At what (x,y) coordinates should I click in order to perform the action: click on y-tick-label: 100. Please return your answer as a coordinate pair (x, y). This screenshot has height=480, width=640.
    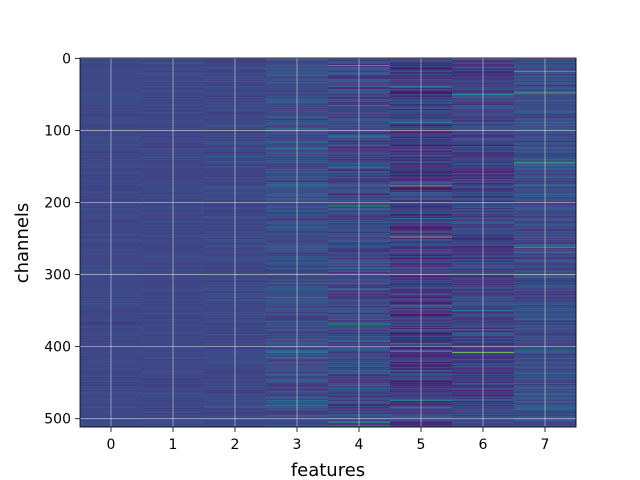
    Looking at the image, I should click on (57, 131).